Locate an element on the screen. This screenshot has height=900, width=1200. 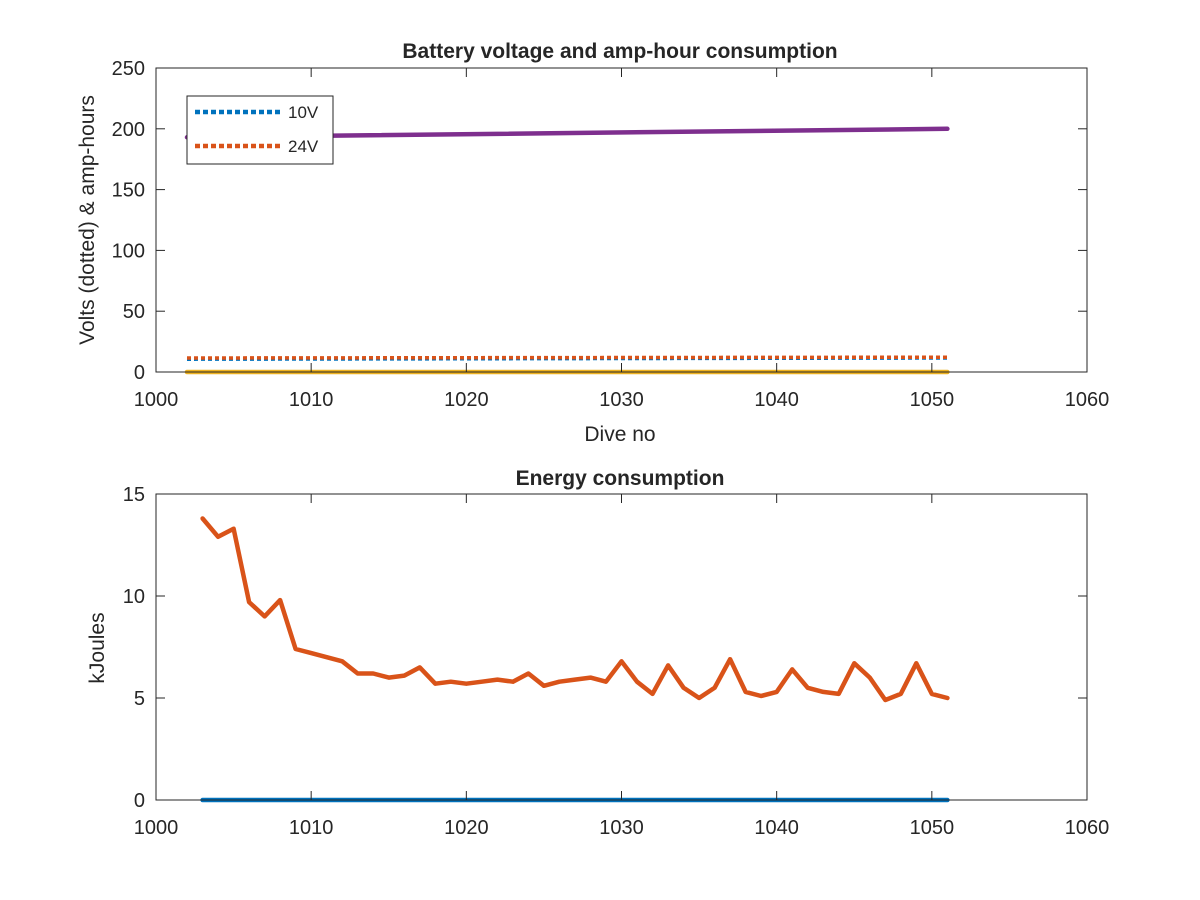
legend-label-10v: 10V is located at coordinates (303, 112).